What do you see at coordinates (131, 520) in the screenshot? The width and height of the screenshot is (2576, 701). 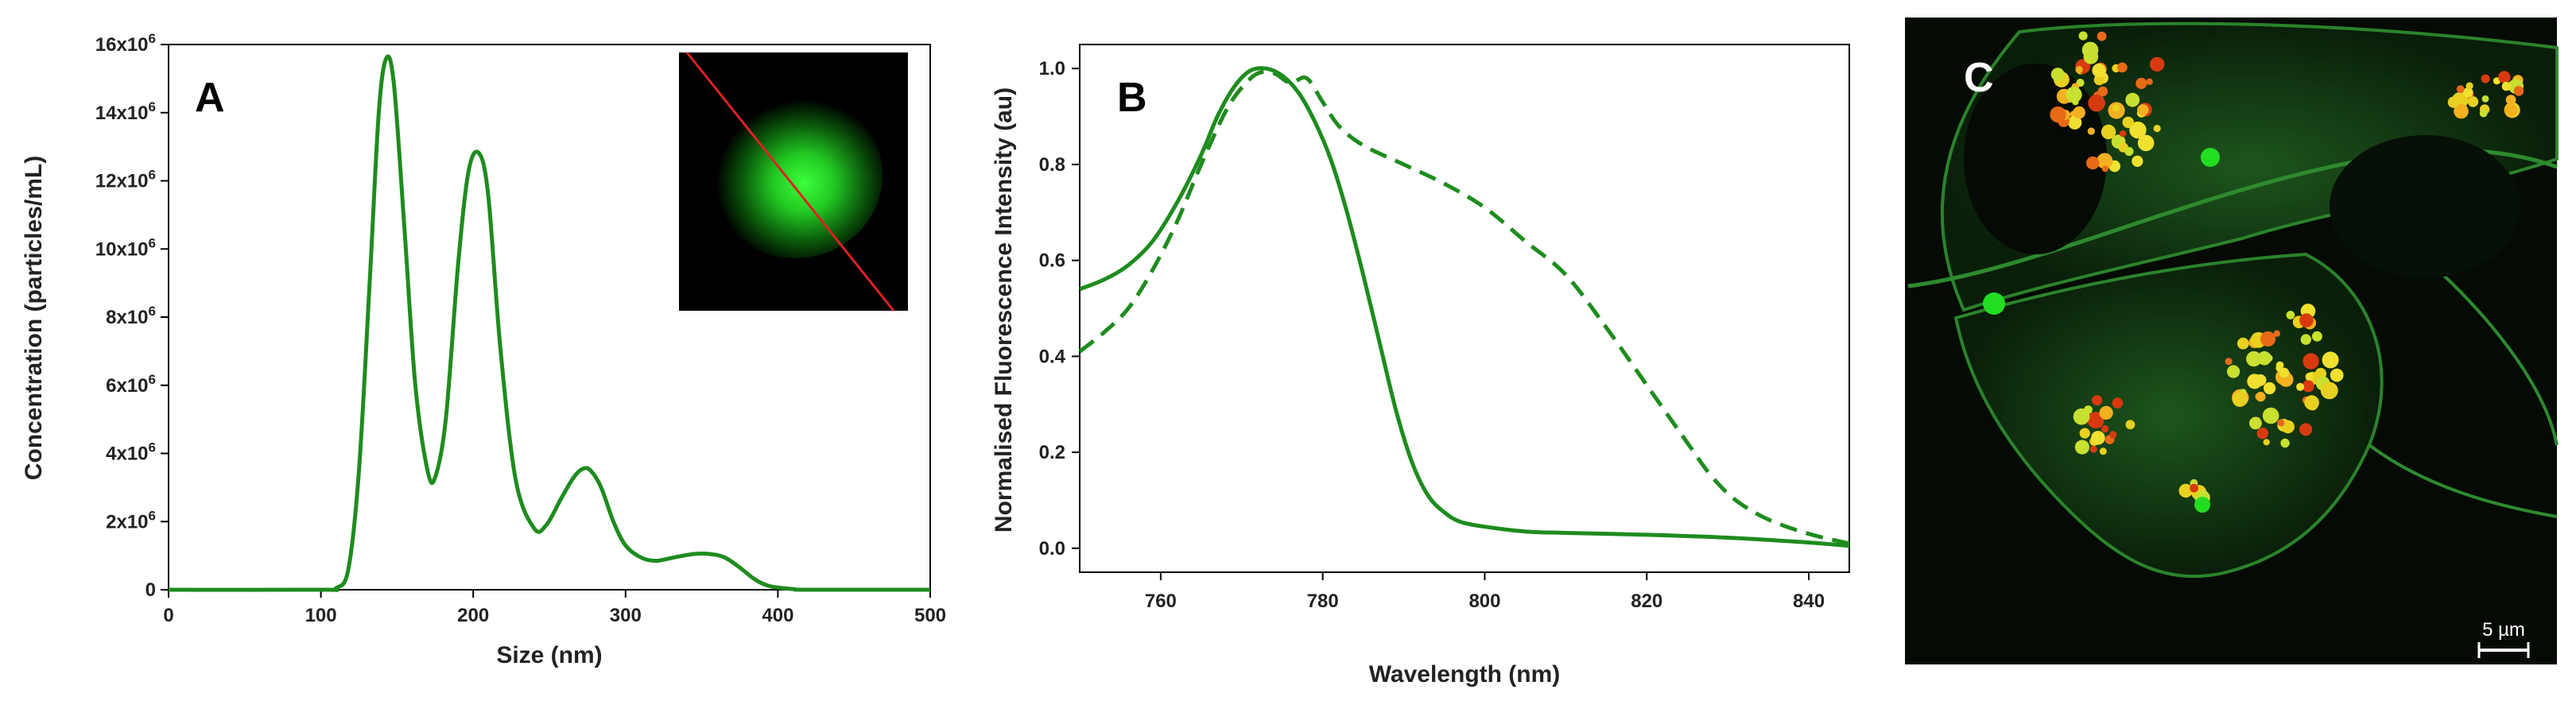 I see `panel-a-ytick-label: 2x10⁶` at bounding box center [131, 520].